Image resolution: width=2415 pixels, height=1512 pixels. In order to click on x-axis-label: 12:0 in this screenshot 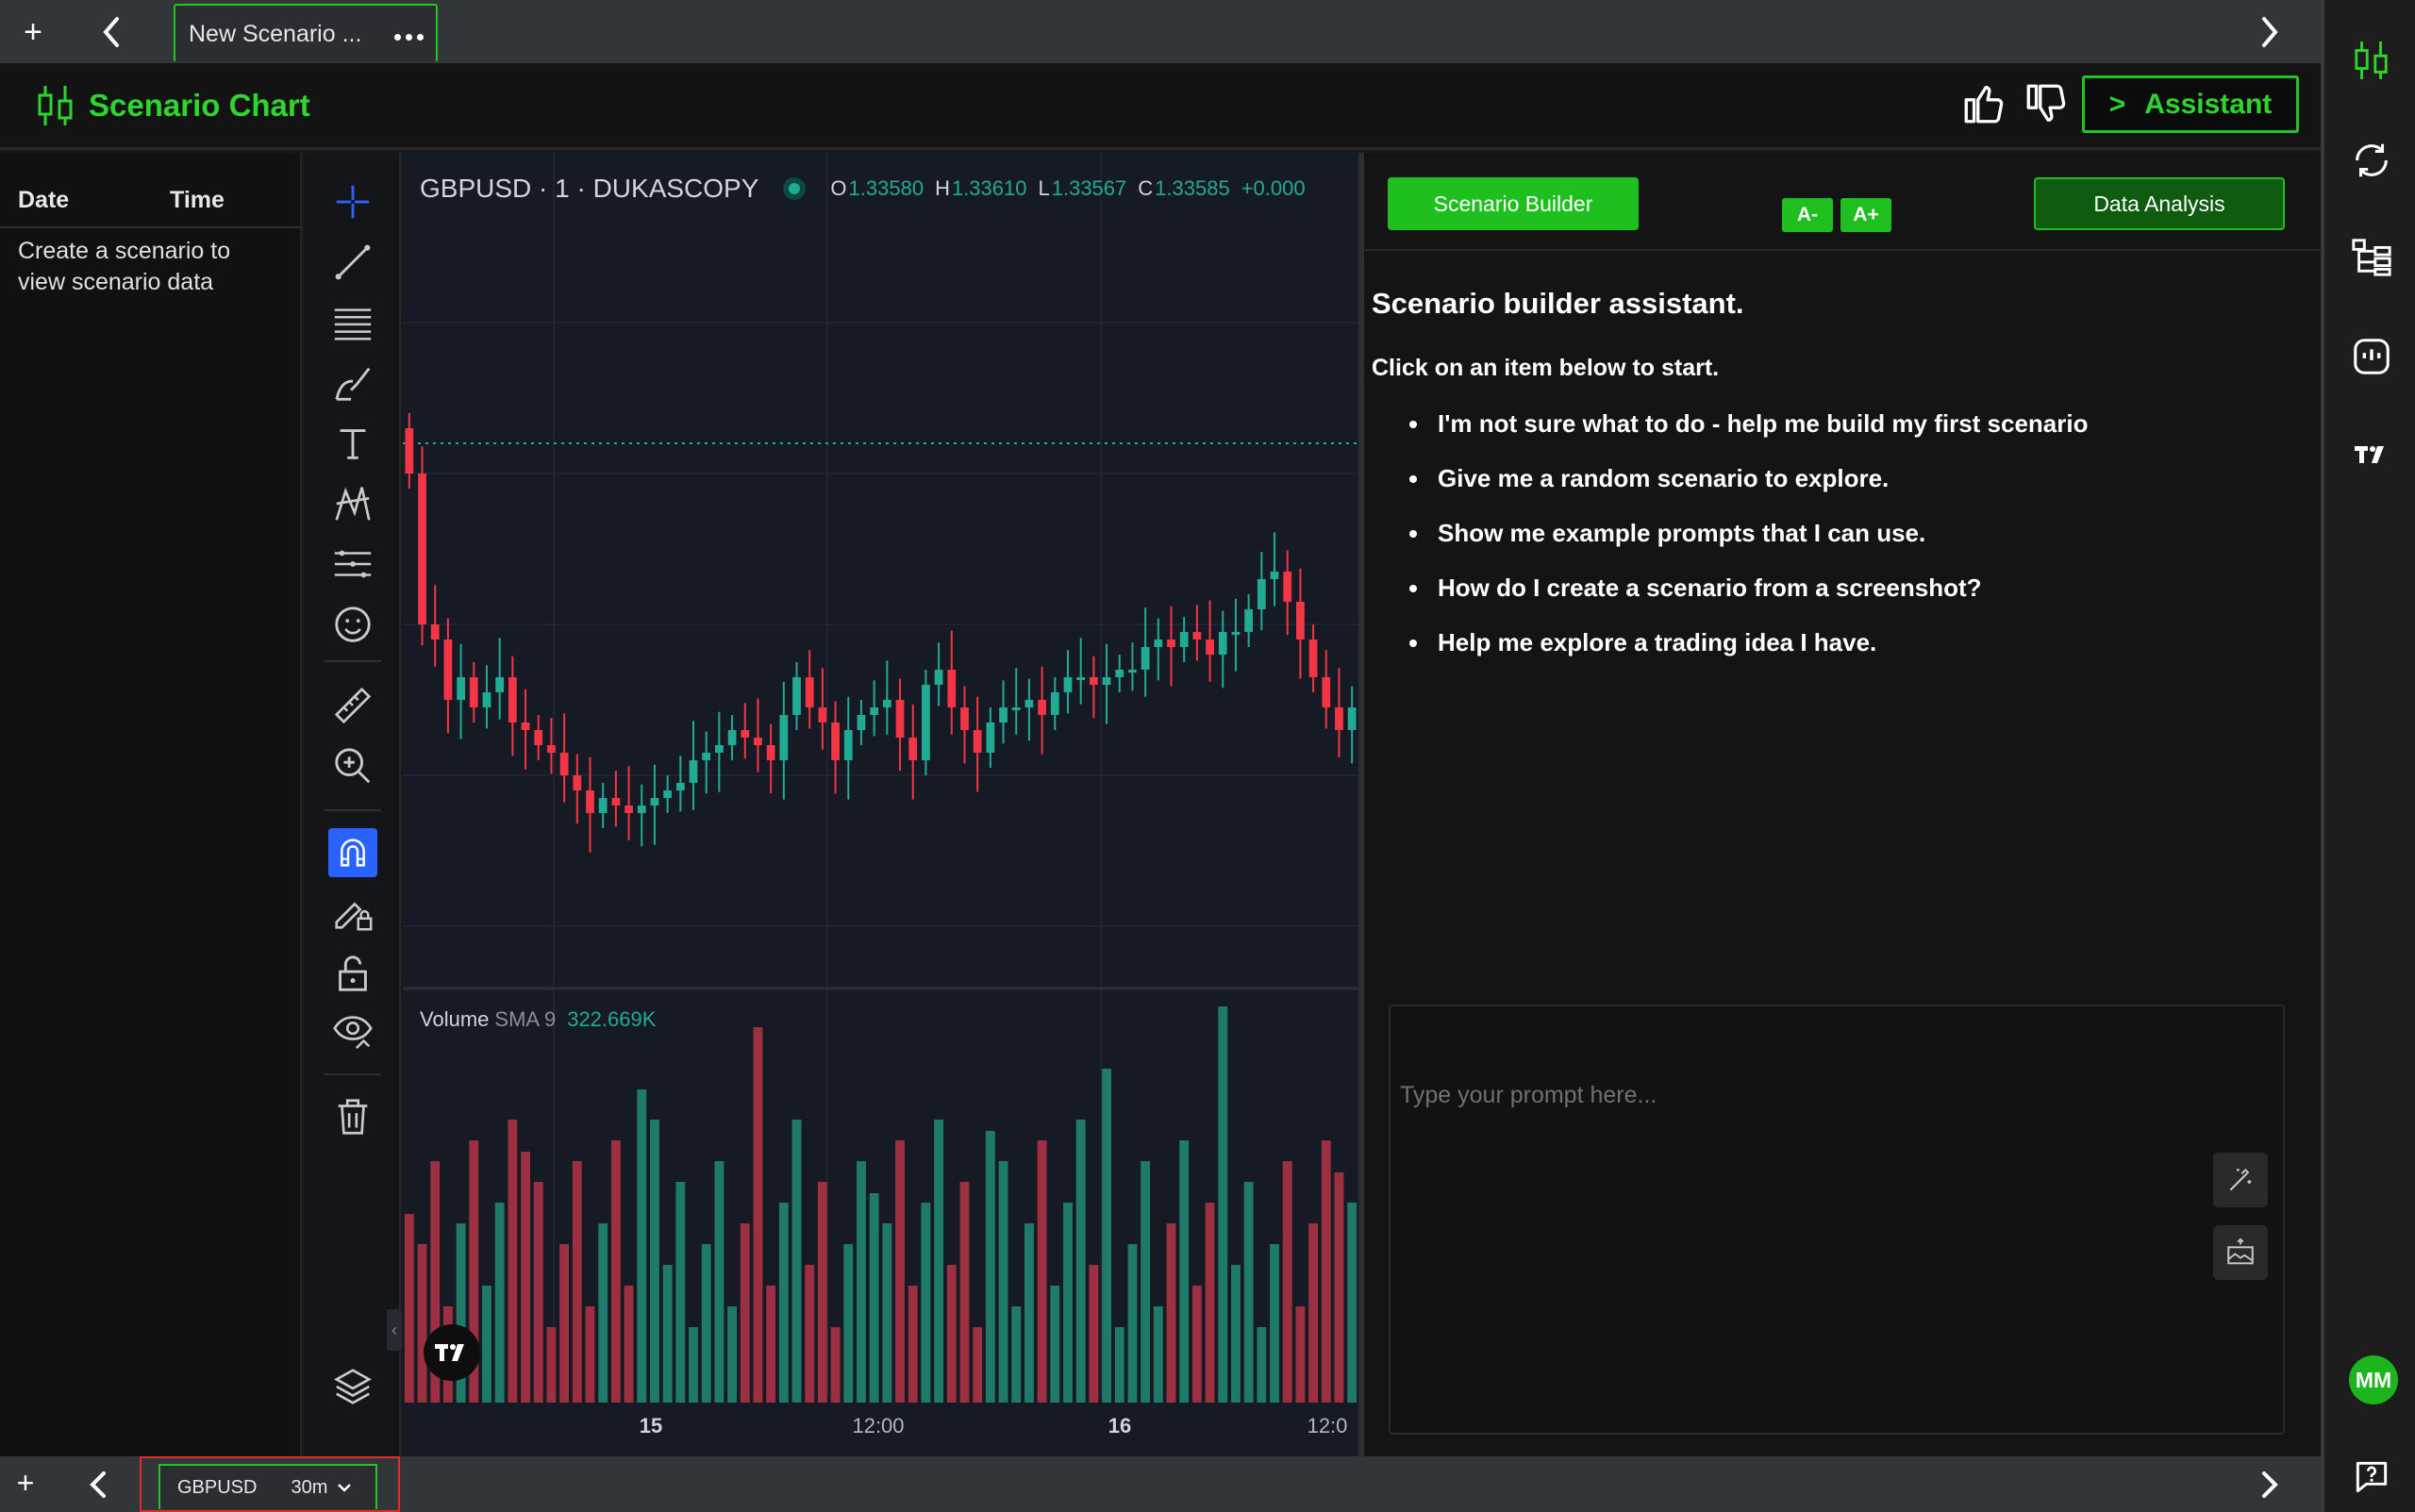, I will do `click(1327, 1425)`.